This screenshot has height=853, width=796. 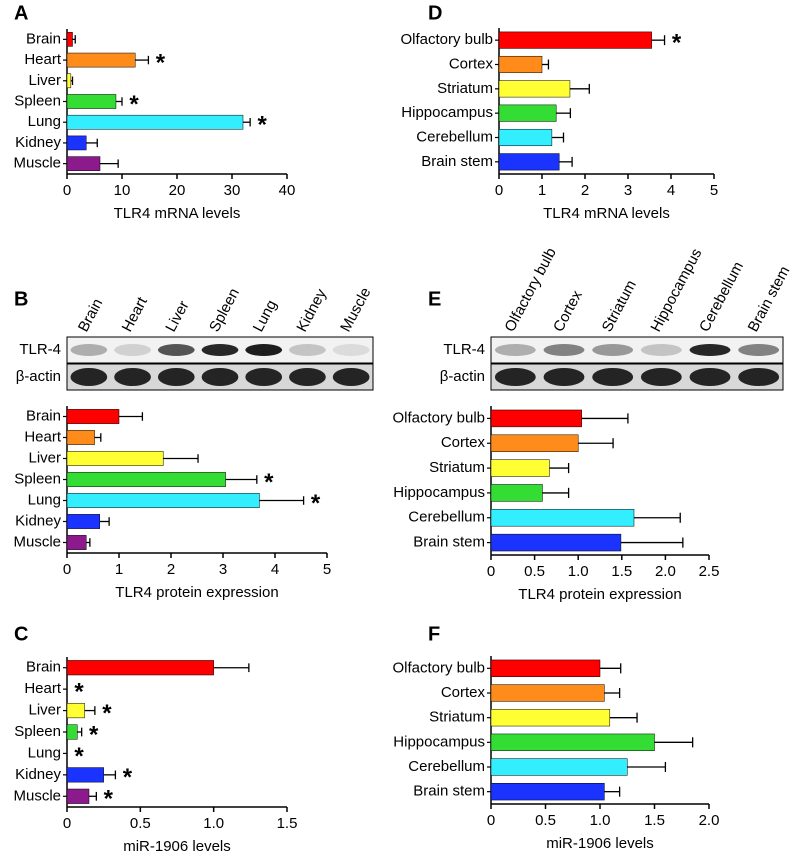 What do you see at coordinates (21, 13) in the screenshot?
I see `panel-label: A` at bounding box center [21, 13].